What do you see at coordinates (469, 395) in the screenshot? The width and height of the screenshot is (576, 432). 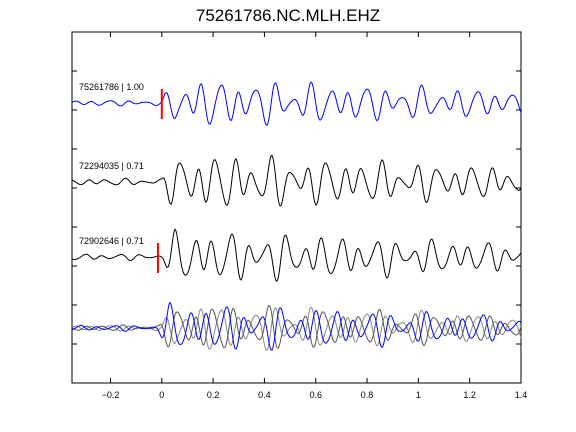 I see `x-tick-label: 1.2` at bounding box center [469, 395].